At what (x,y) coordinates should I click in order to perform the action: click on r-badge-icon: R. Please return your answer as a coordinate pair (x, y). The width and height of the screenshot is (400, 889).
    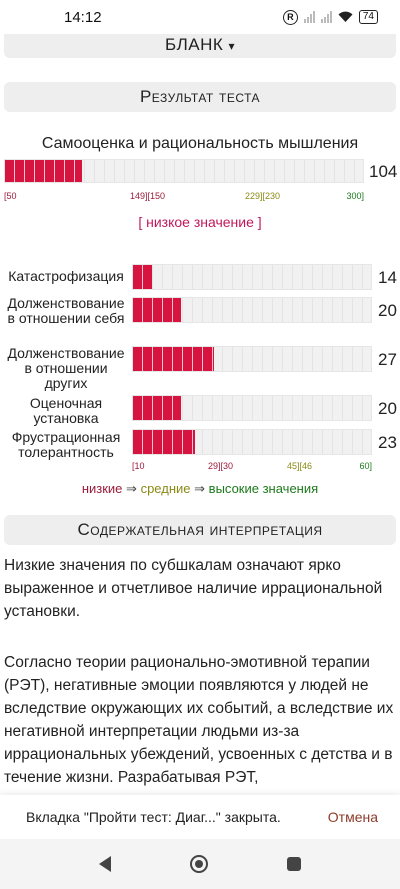
    Looking at the image, I should click on (290, 17).